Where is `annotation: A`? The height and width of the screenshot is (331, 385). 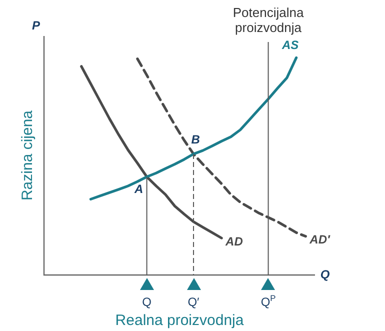 annotation: A is located at coordinates (138, 189).